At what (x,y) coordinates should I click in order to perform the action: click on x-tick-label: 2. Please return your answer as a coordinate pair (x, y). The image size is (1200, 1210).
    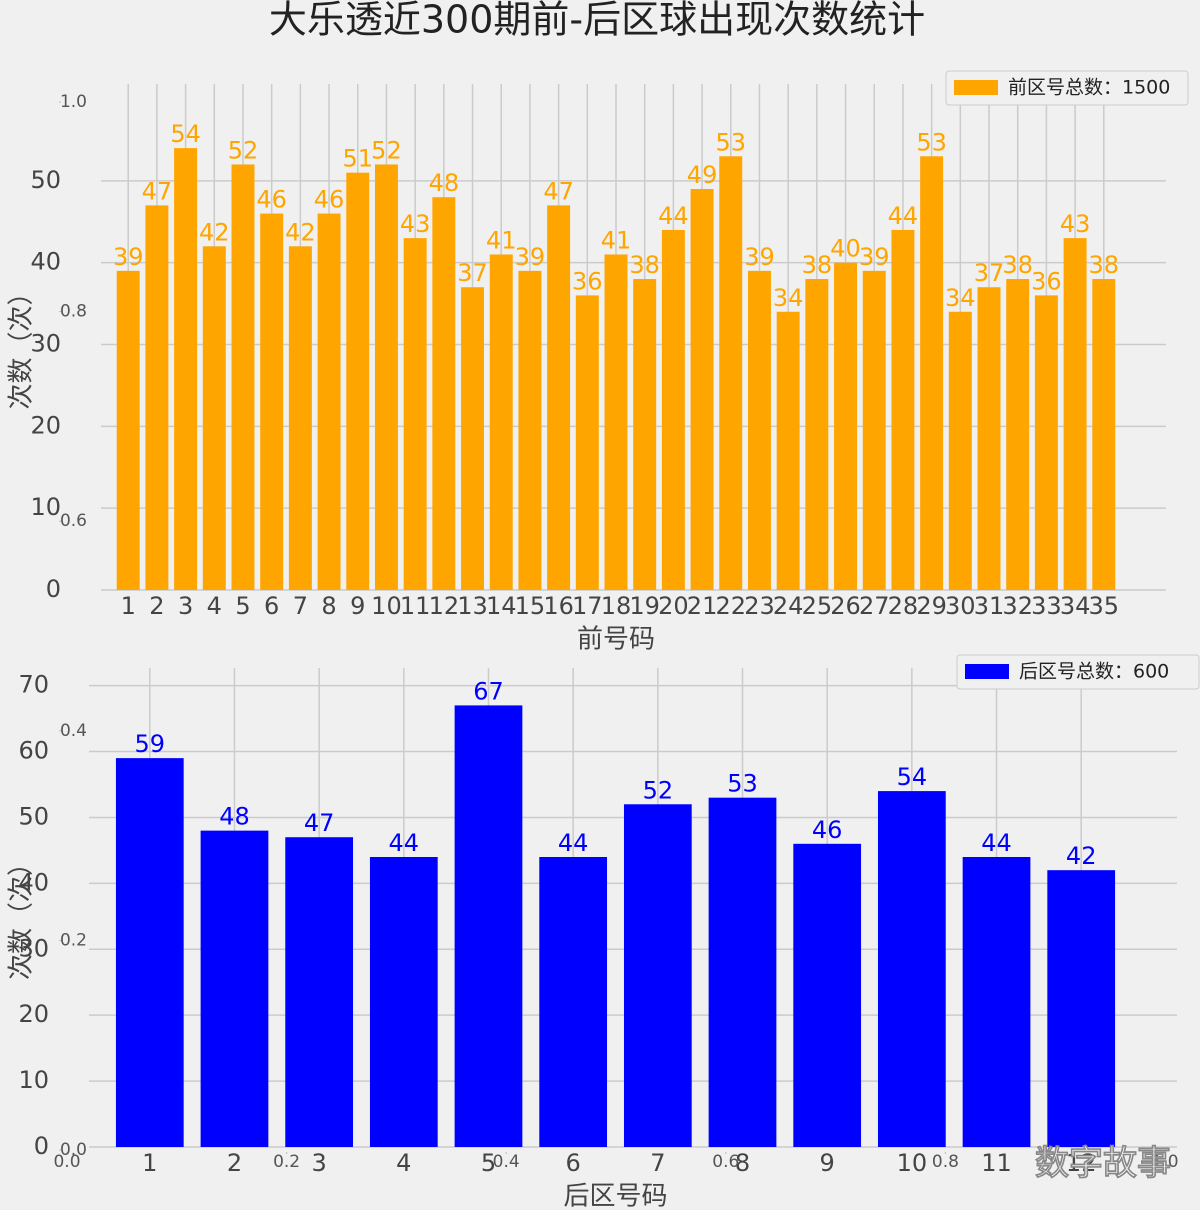
    Looking at the image, I should click on (156, 606).